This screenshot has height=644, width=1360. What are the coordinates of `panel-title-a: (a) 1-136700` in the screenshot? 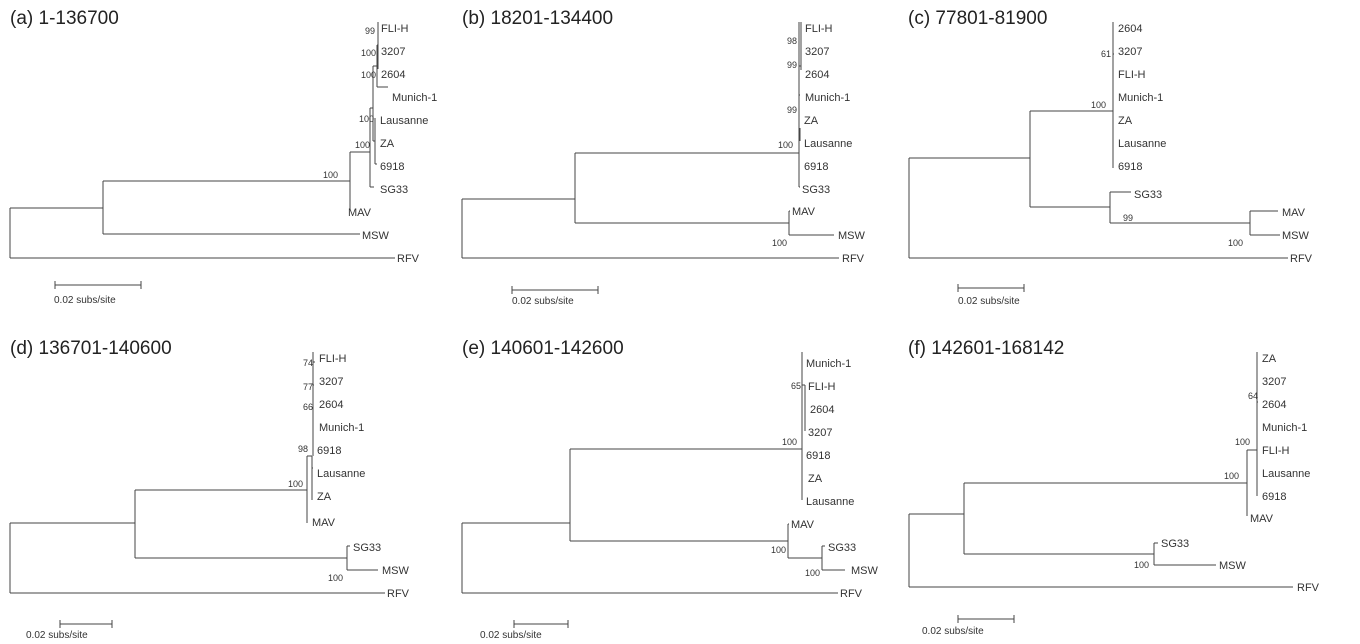 It's located at (64, 18).